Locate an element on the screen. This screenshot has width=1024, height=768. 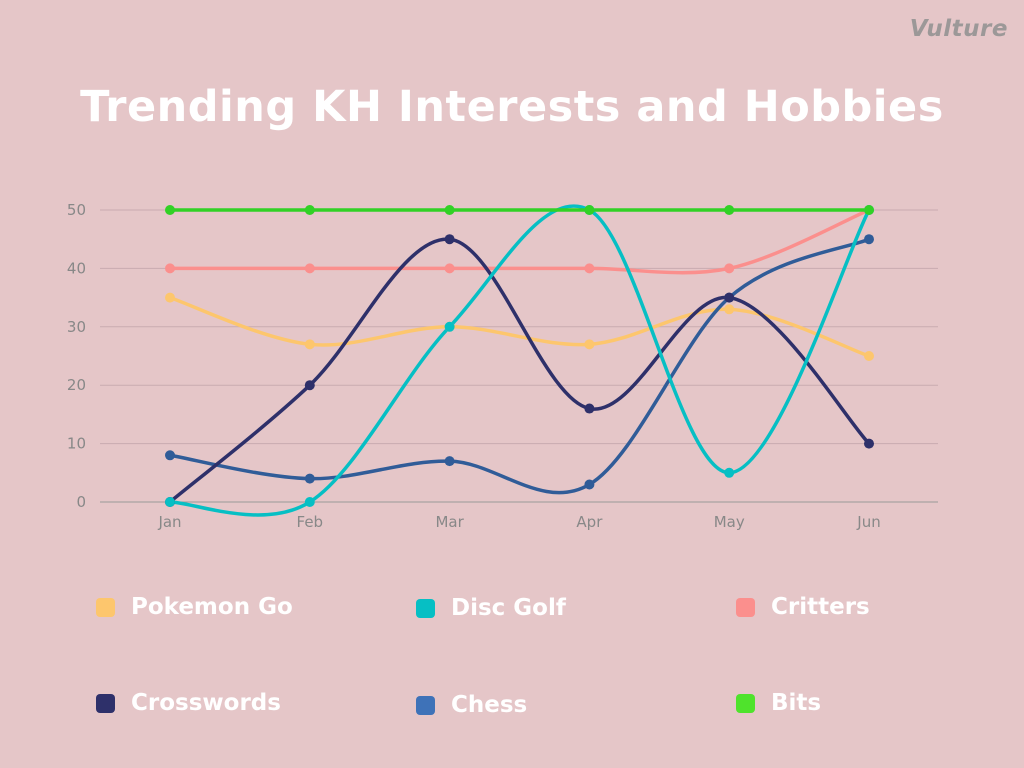
legend-label: Bits is located at coordinates (796, 703).